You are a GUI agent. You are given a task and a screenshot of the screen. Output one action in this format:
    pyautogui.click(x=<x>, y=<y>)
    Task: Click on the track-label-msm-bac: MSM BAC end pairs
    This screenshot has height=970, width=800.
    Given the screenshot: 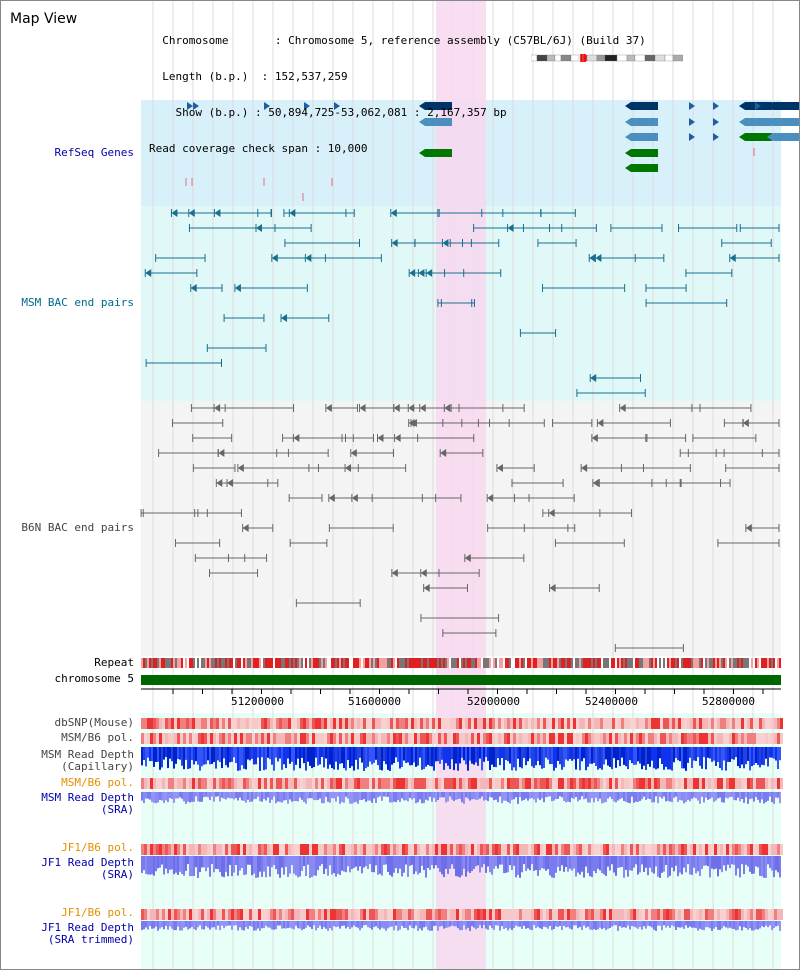 What is the action you would take?
    pyautogui.click(x=77, y=302)
    